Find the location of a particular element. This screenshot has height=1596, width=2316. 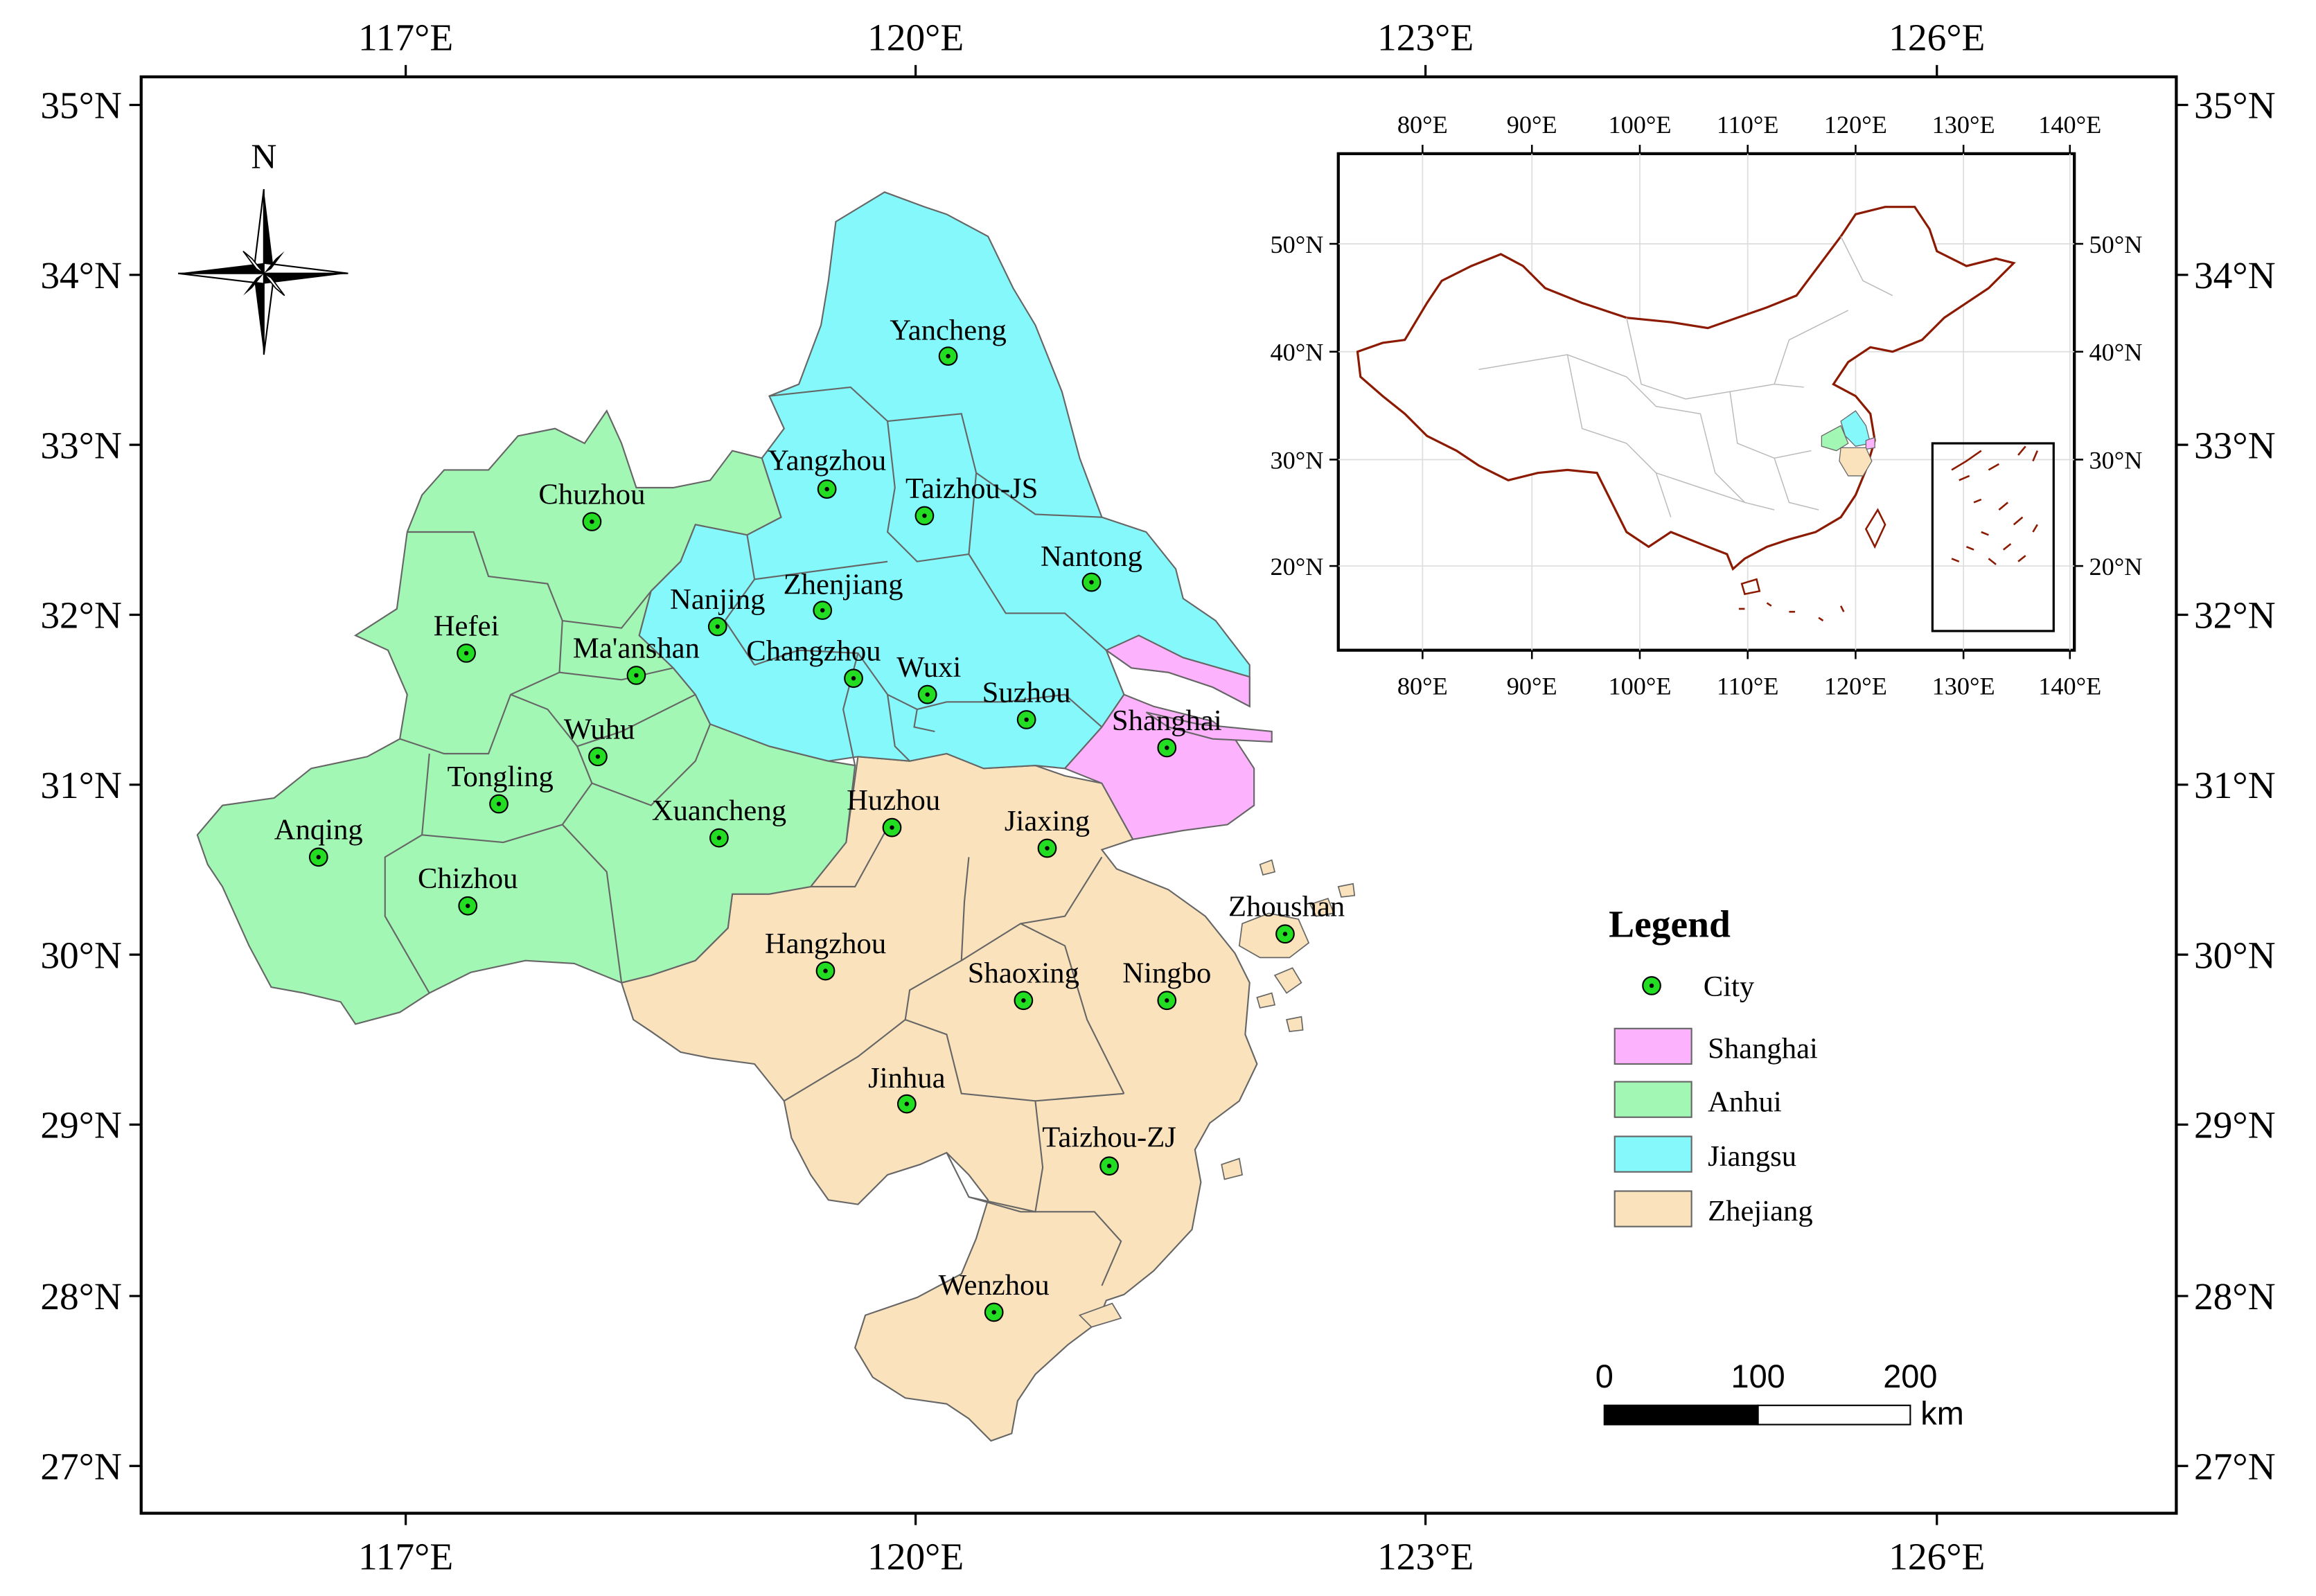

city-label: Ma'anshan is located at coordinates (637, 648).